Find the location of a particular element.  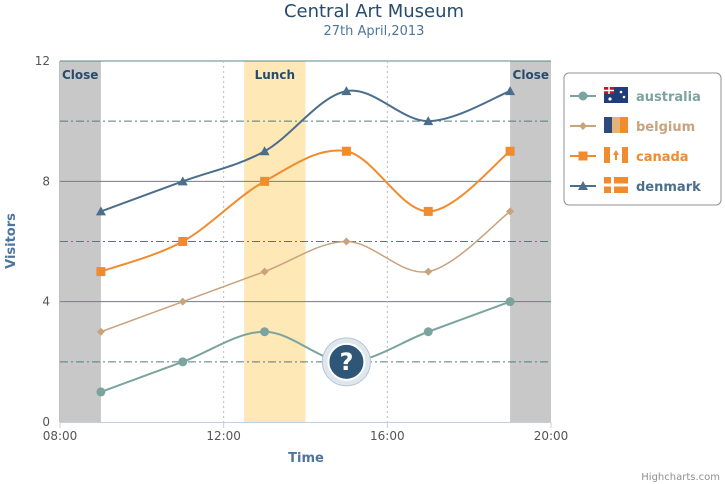

australia-flag-icon is located at coordinates (616, 95).